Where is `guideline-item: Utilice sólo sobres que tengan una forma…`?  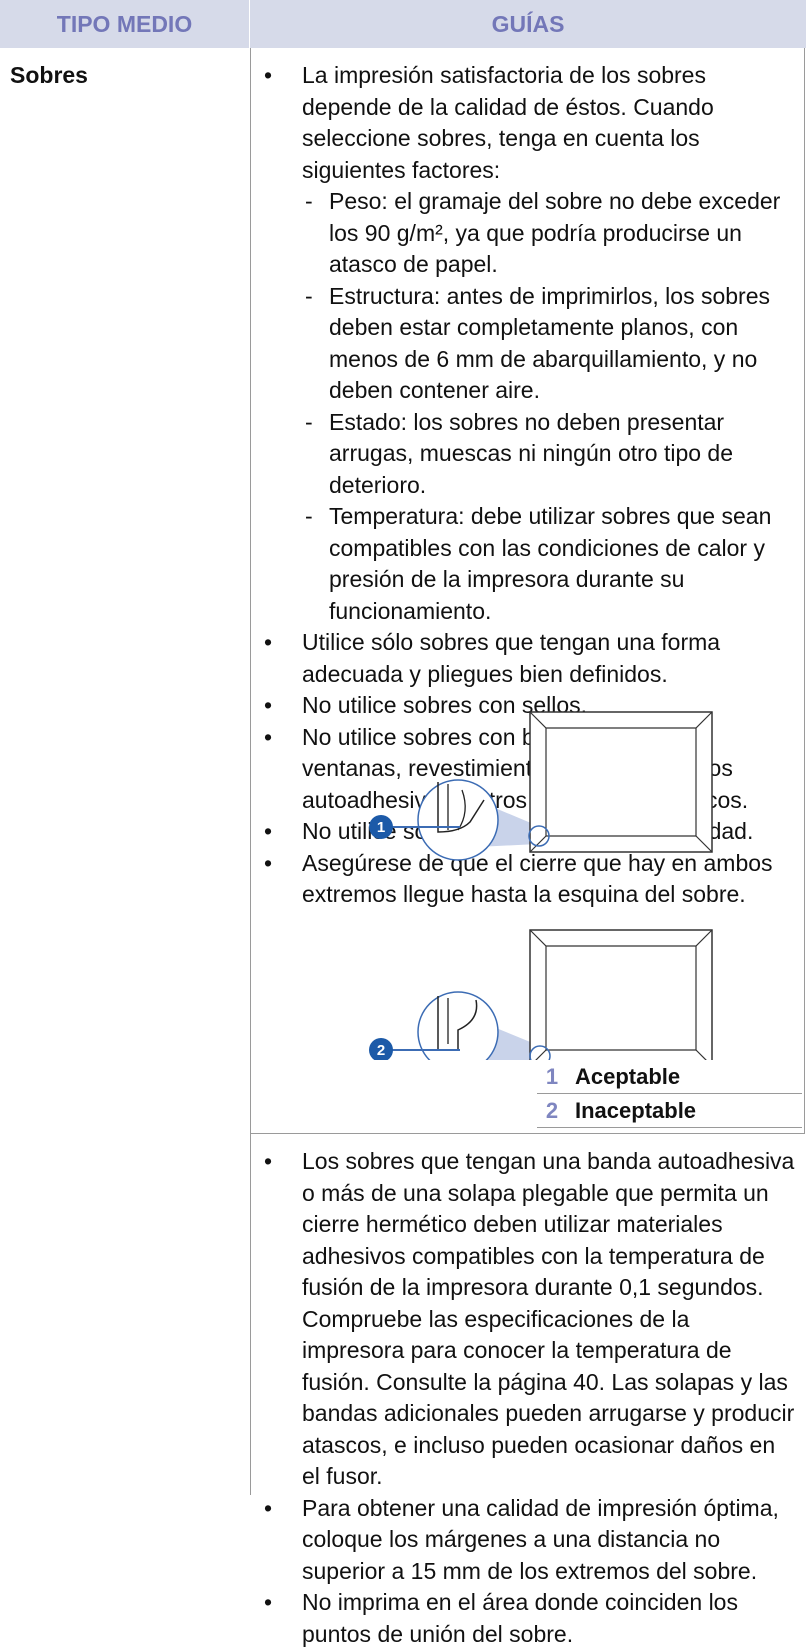 guideline-item: Utilice sólo sobres que tengan una forma… is located at coordinates (529, 658).